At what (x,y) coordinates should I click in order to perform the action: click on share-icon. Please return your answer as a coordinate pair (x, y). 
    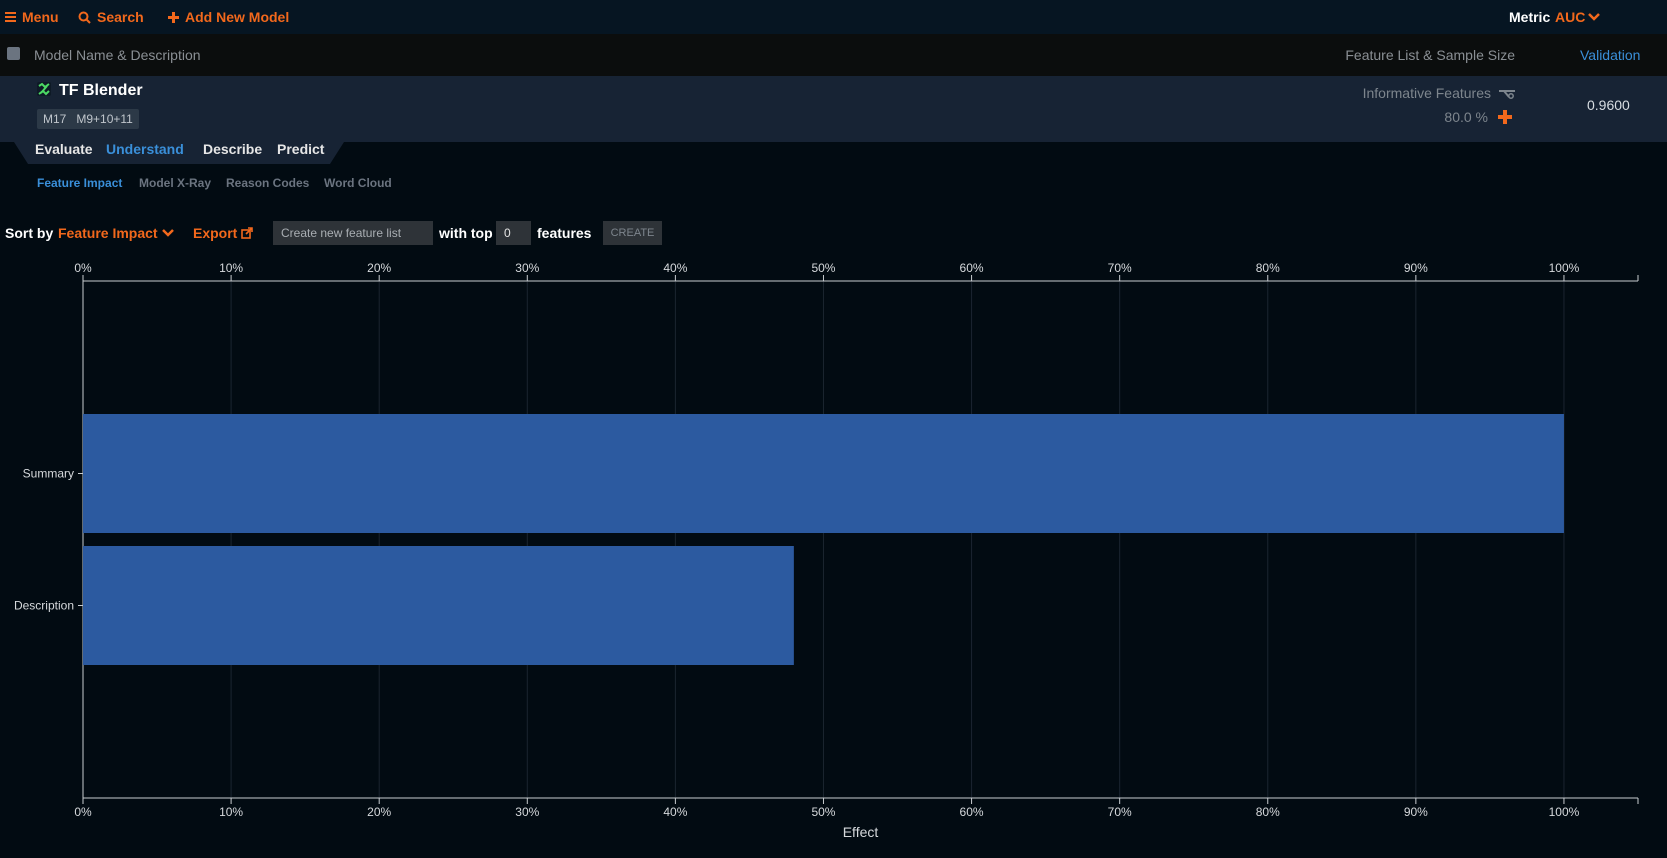
    Looking at the image, I should click on (247, 233).